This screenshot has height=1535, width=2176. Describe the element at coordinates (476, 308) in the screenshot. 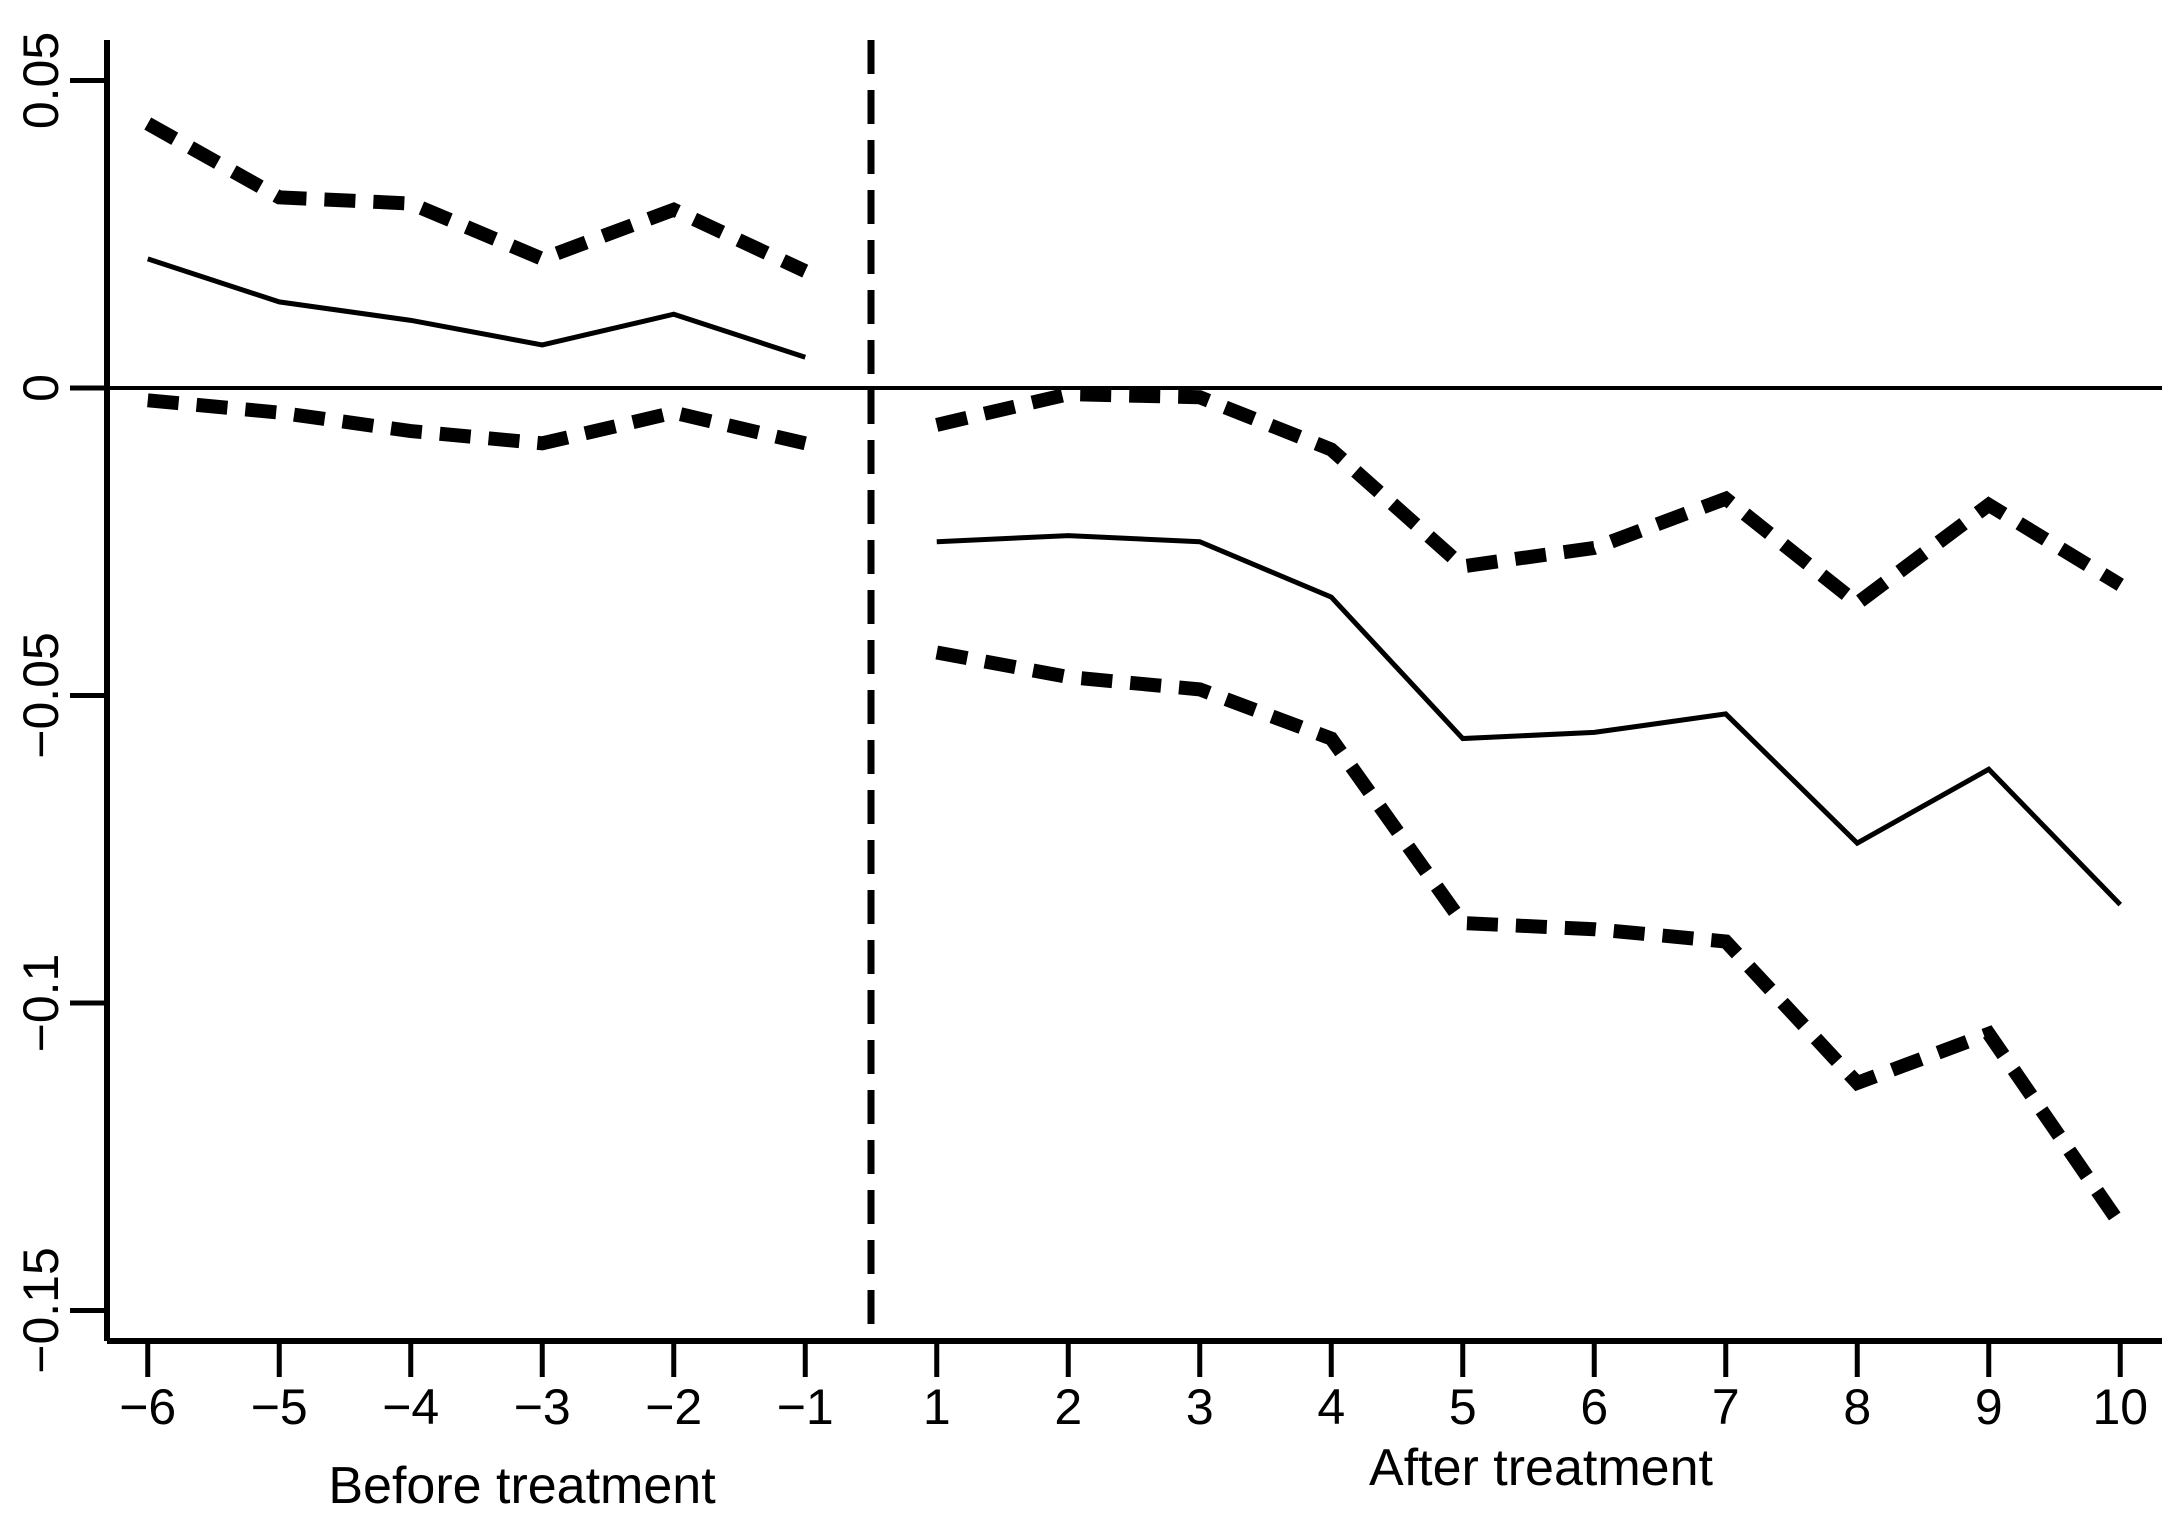

I see `series-estimate-before` at that location.